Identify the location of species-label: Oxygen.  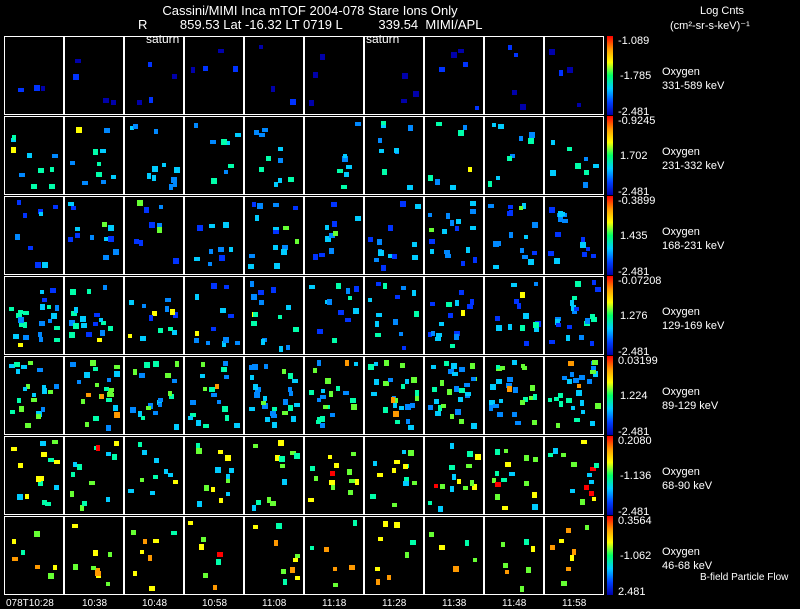
(681, 312).